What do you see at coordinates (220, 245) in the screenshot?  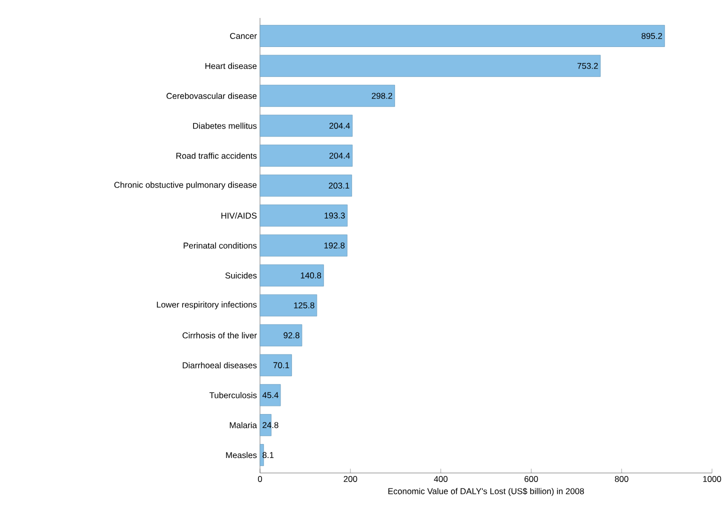 I see `y-tick-label: Perinatal conditions` at bounding box center [220, 245].